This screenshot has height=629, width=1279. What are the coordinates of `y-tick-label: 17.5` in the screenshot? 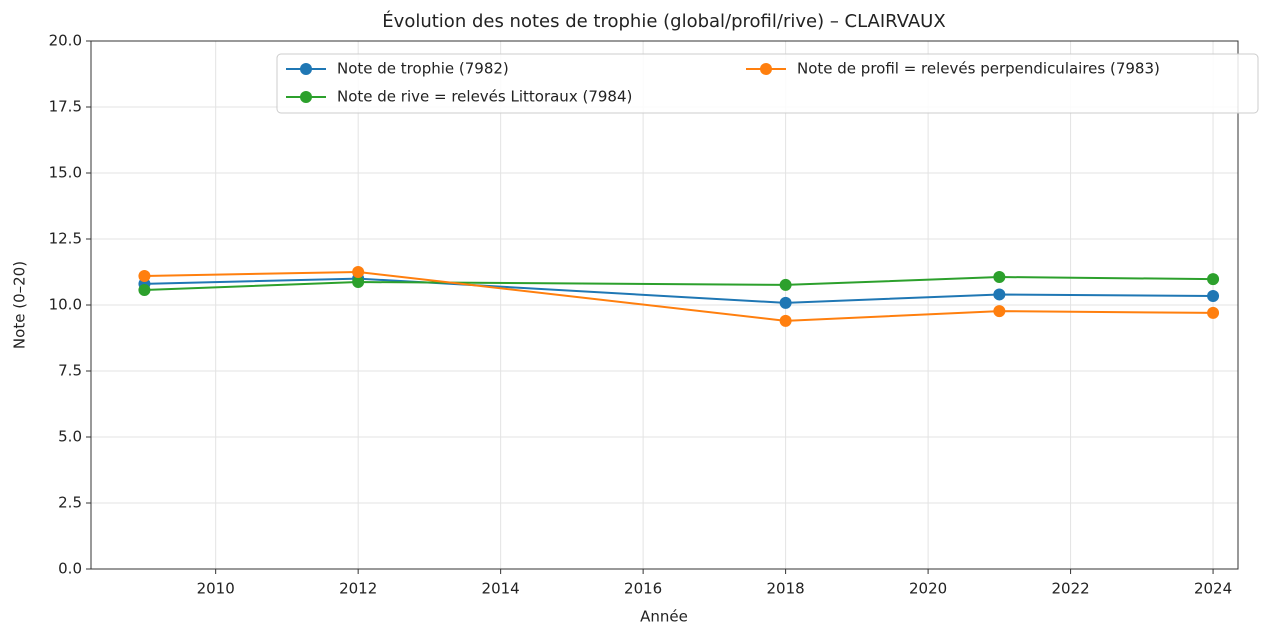 It's located at (65, 107).